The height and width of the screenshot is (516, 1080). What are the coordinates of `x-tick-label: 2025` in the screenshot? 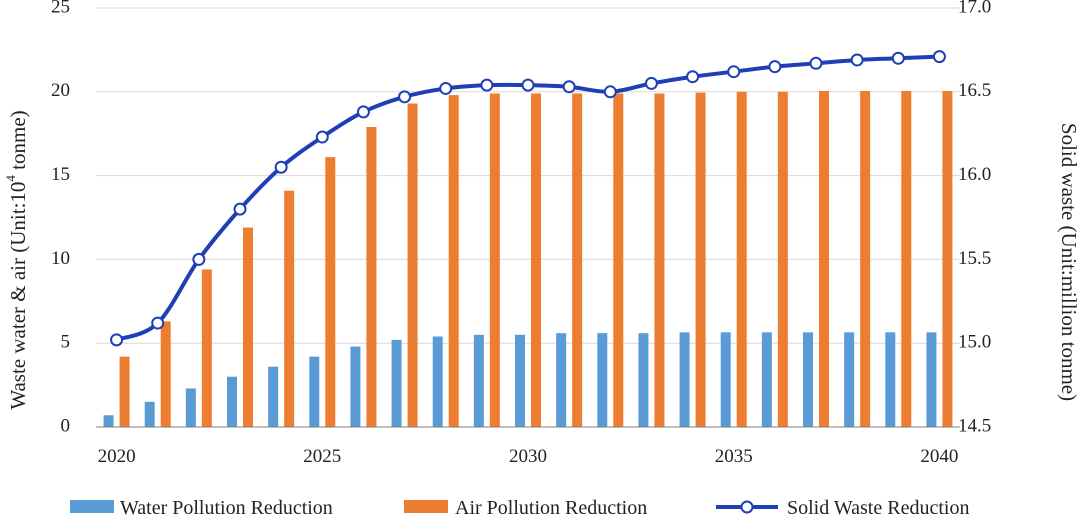 It's located at (322, 456).